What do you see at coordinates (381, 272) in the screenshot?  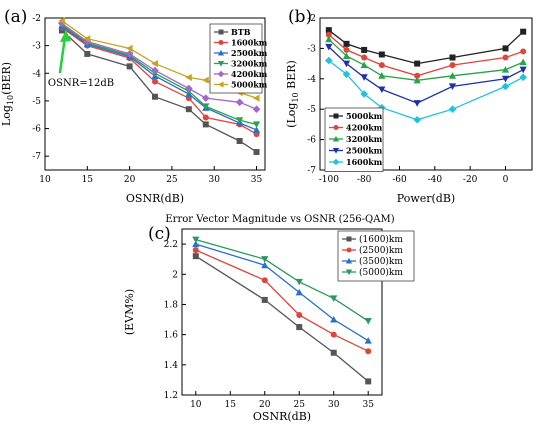 I see `legend-label: (5000)km` at bounding box center [381, 272].